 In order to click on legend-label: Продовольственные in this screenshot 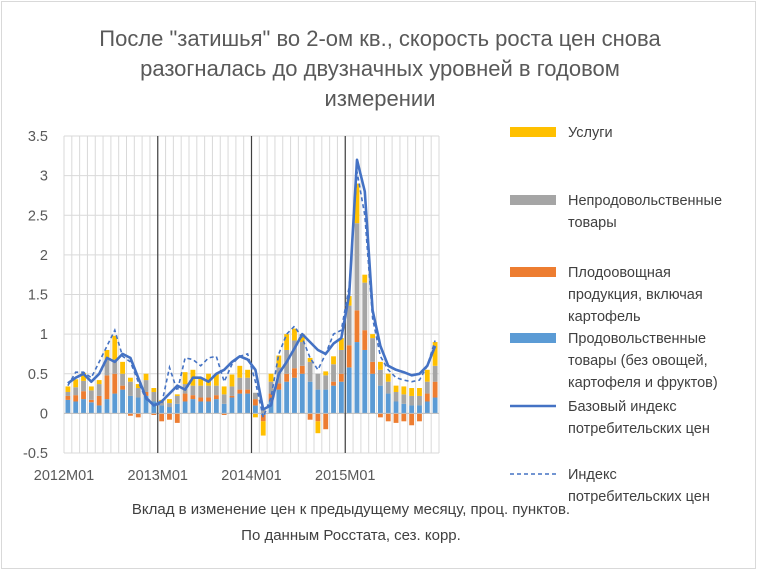, I will do `click(637, 339)`.